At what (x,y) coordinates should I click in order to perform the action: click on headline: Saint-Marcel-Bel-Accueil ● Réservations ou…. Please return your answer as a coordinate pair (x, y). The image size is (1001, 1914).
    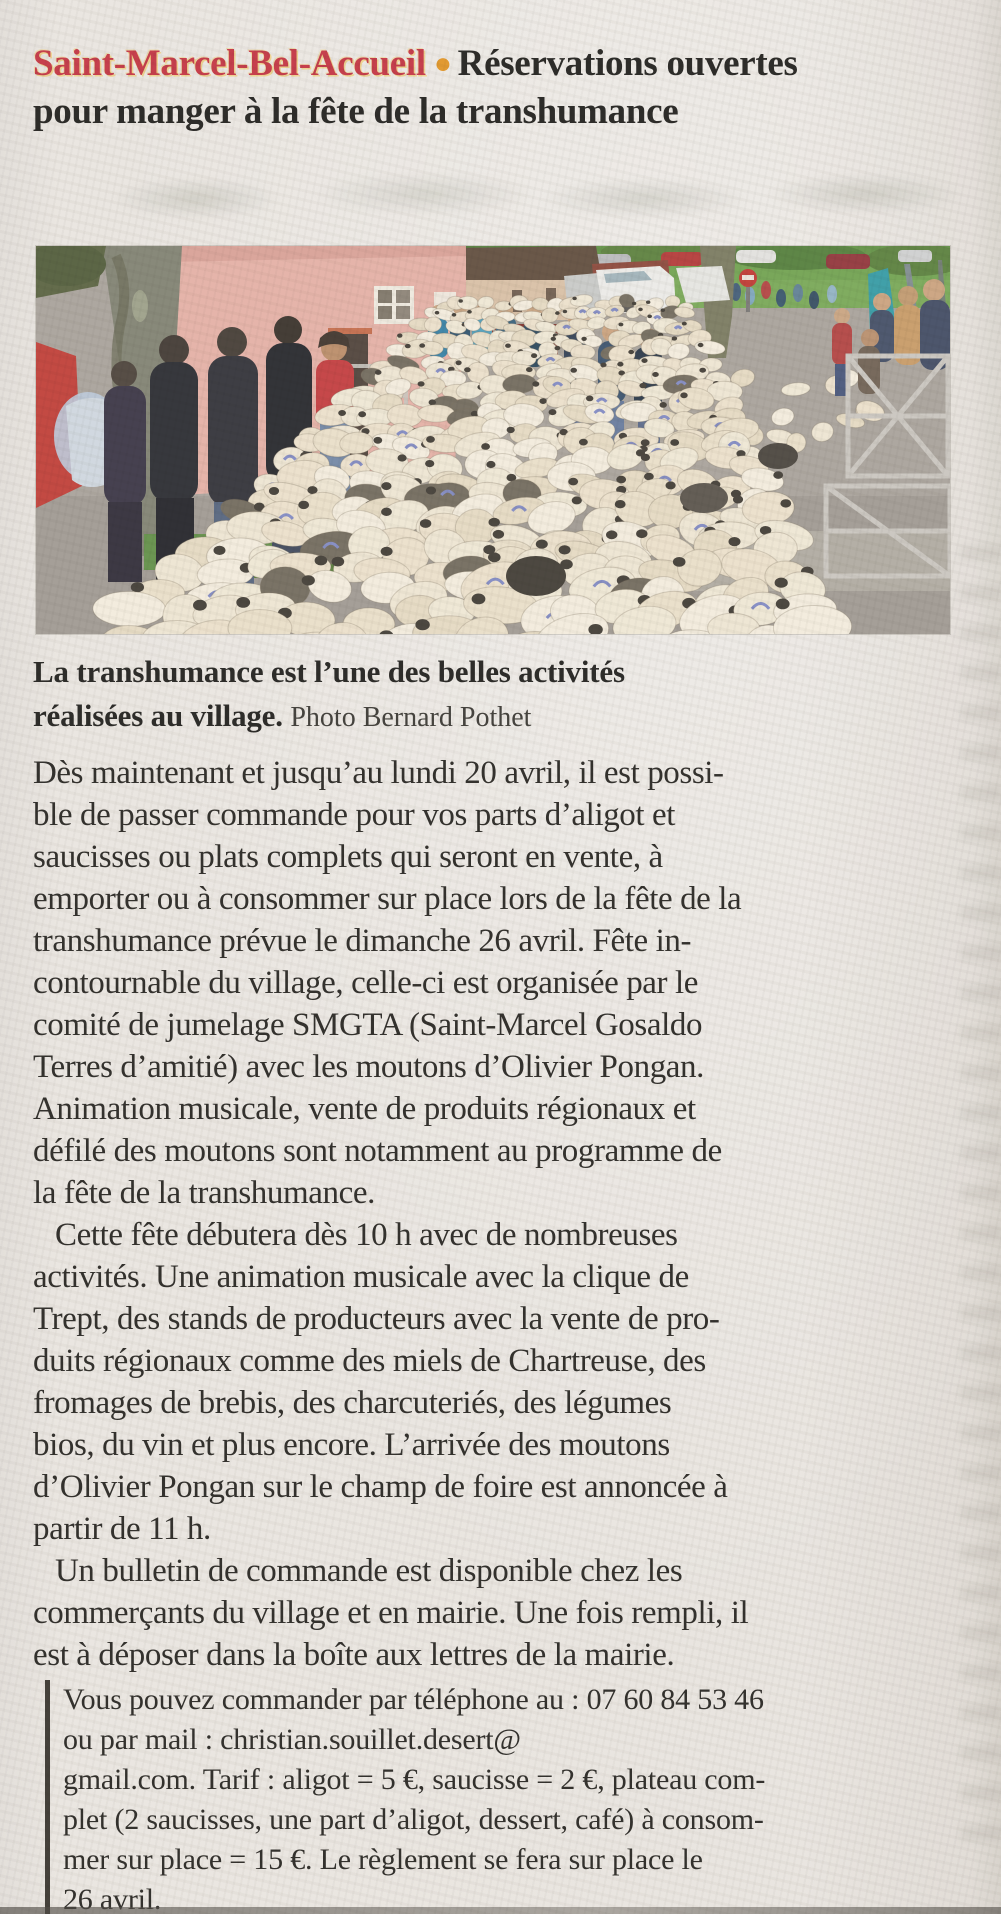
    Looking at the image, I should click on (508, 88).